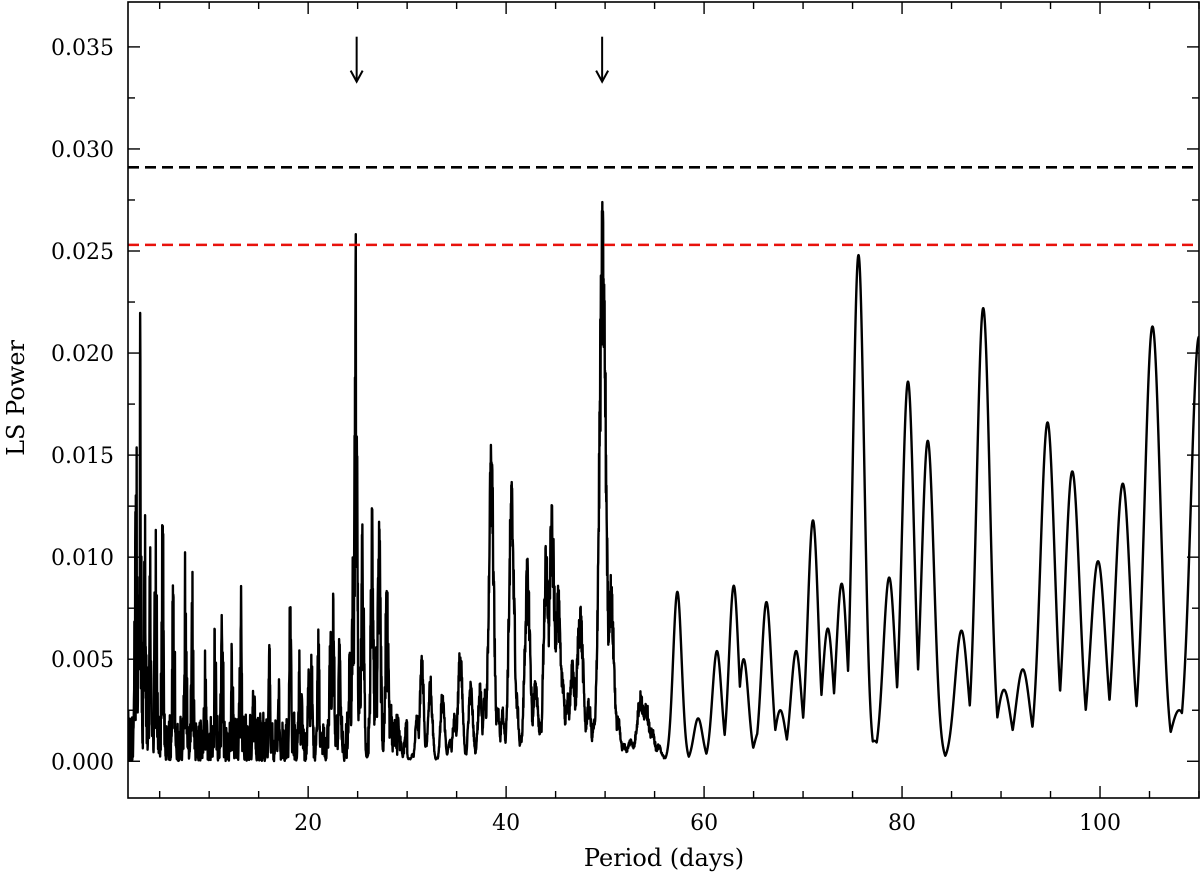 This screenshot has height=875, width=1200. I want to click on x-tick-label: 80, so click(902, 823).